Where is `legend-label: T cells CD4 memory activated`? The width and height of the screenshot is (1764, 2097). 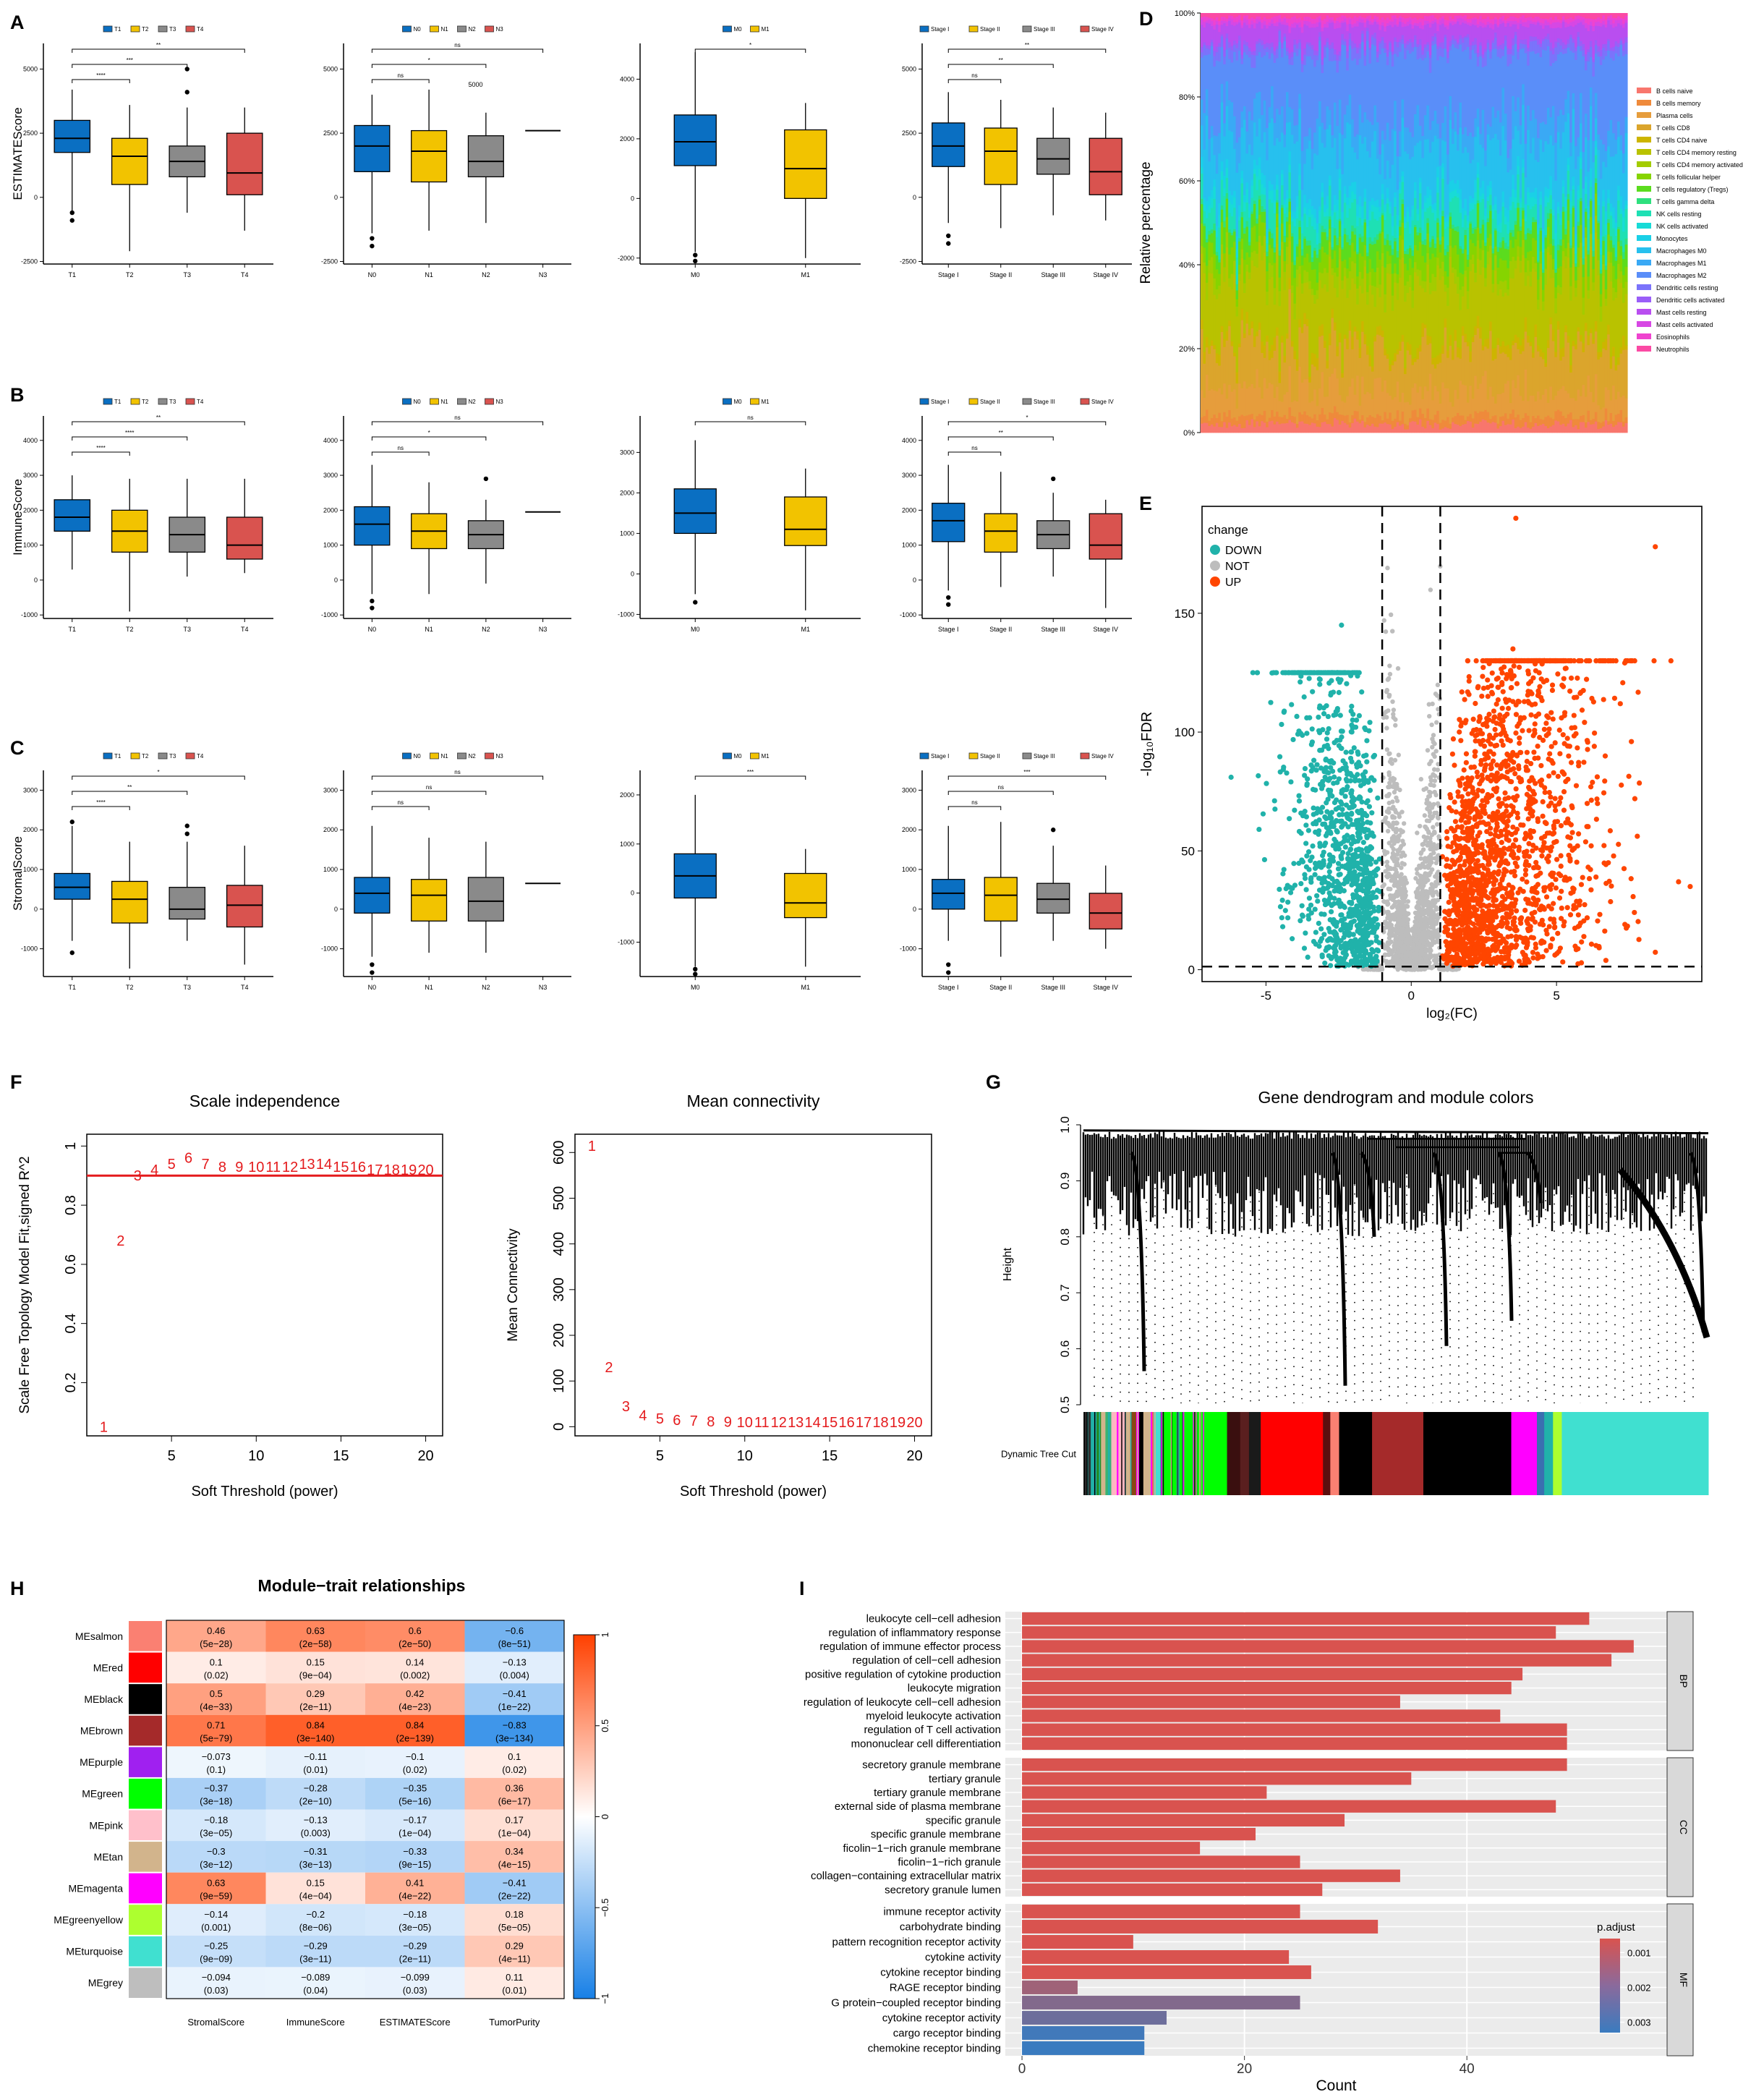 legend-label: T cells CD4 memory activated is located at coordinates (1699, 165).